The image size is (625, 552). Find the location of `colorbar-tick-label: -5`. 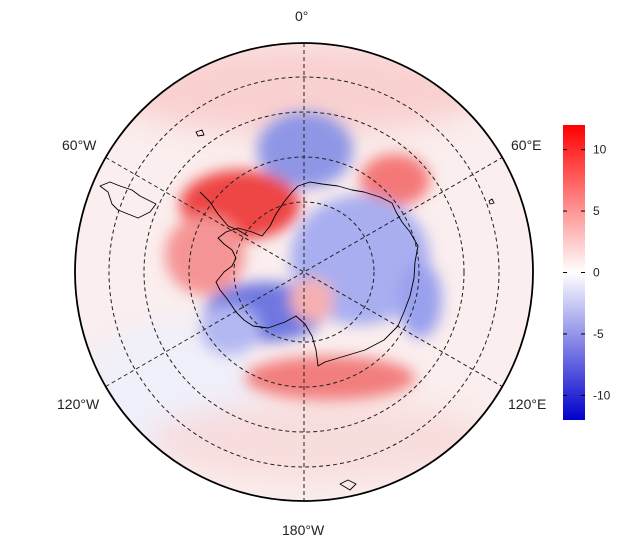

colorbar-tick-label: -5 is located at coordinates (598, 334).